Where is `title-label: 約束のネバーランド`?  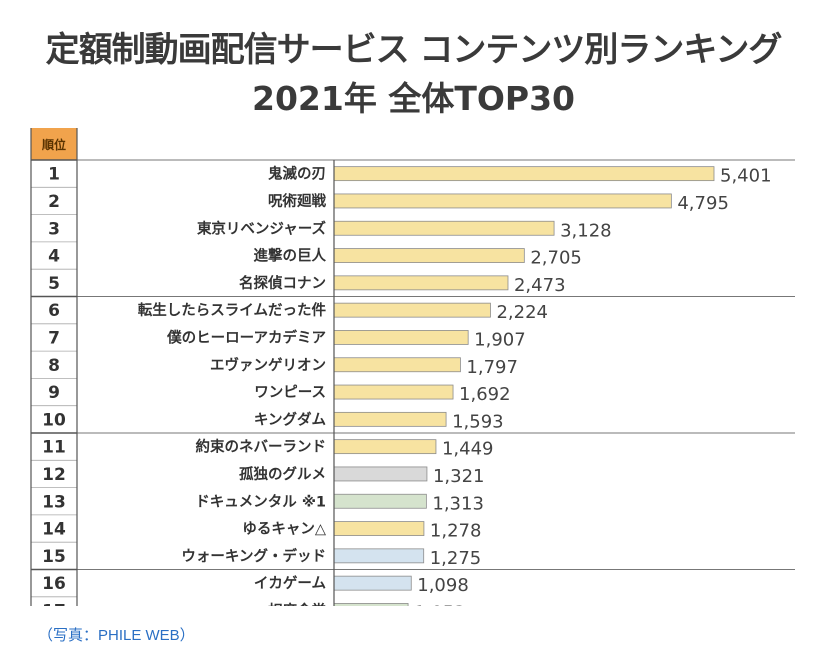 title-label: 約束のネバーランド is located at coordinates (261, 447).